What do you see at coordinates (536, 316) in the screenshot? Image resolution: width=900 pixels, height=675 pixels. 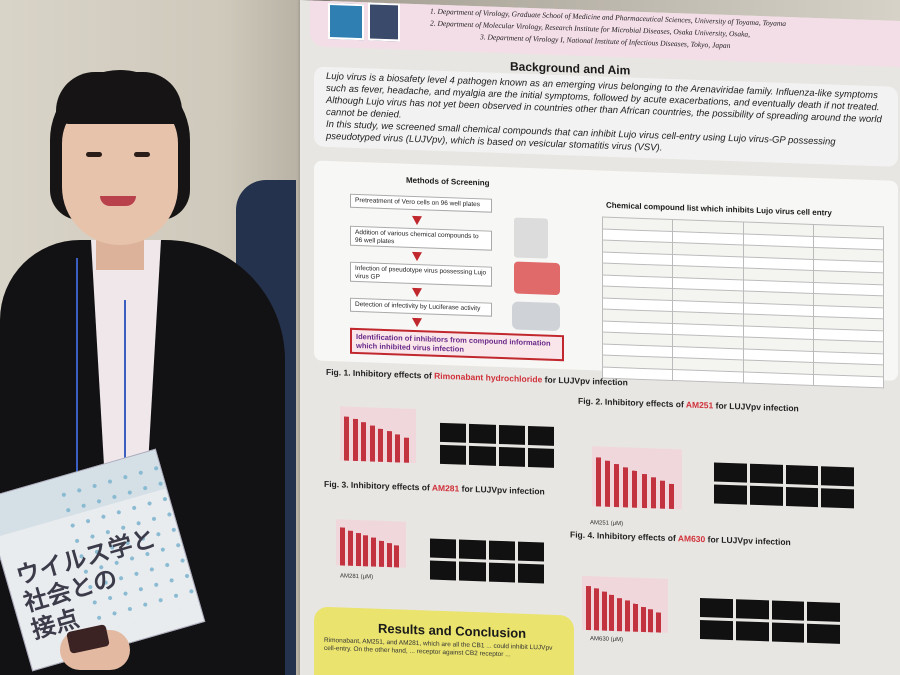 I see `luminometer-image` at bounding box center [536, 316].